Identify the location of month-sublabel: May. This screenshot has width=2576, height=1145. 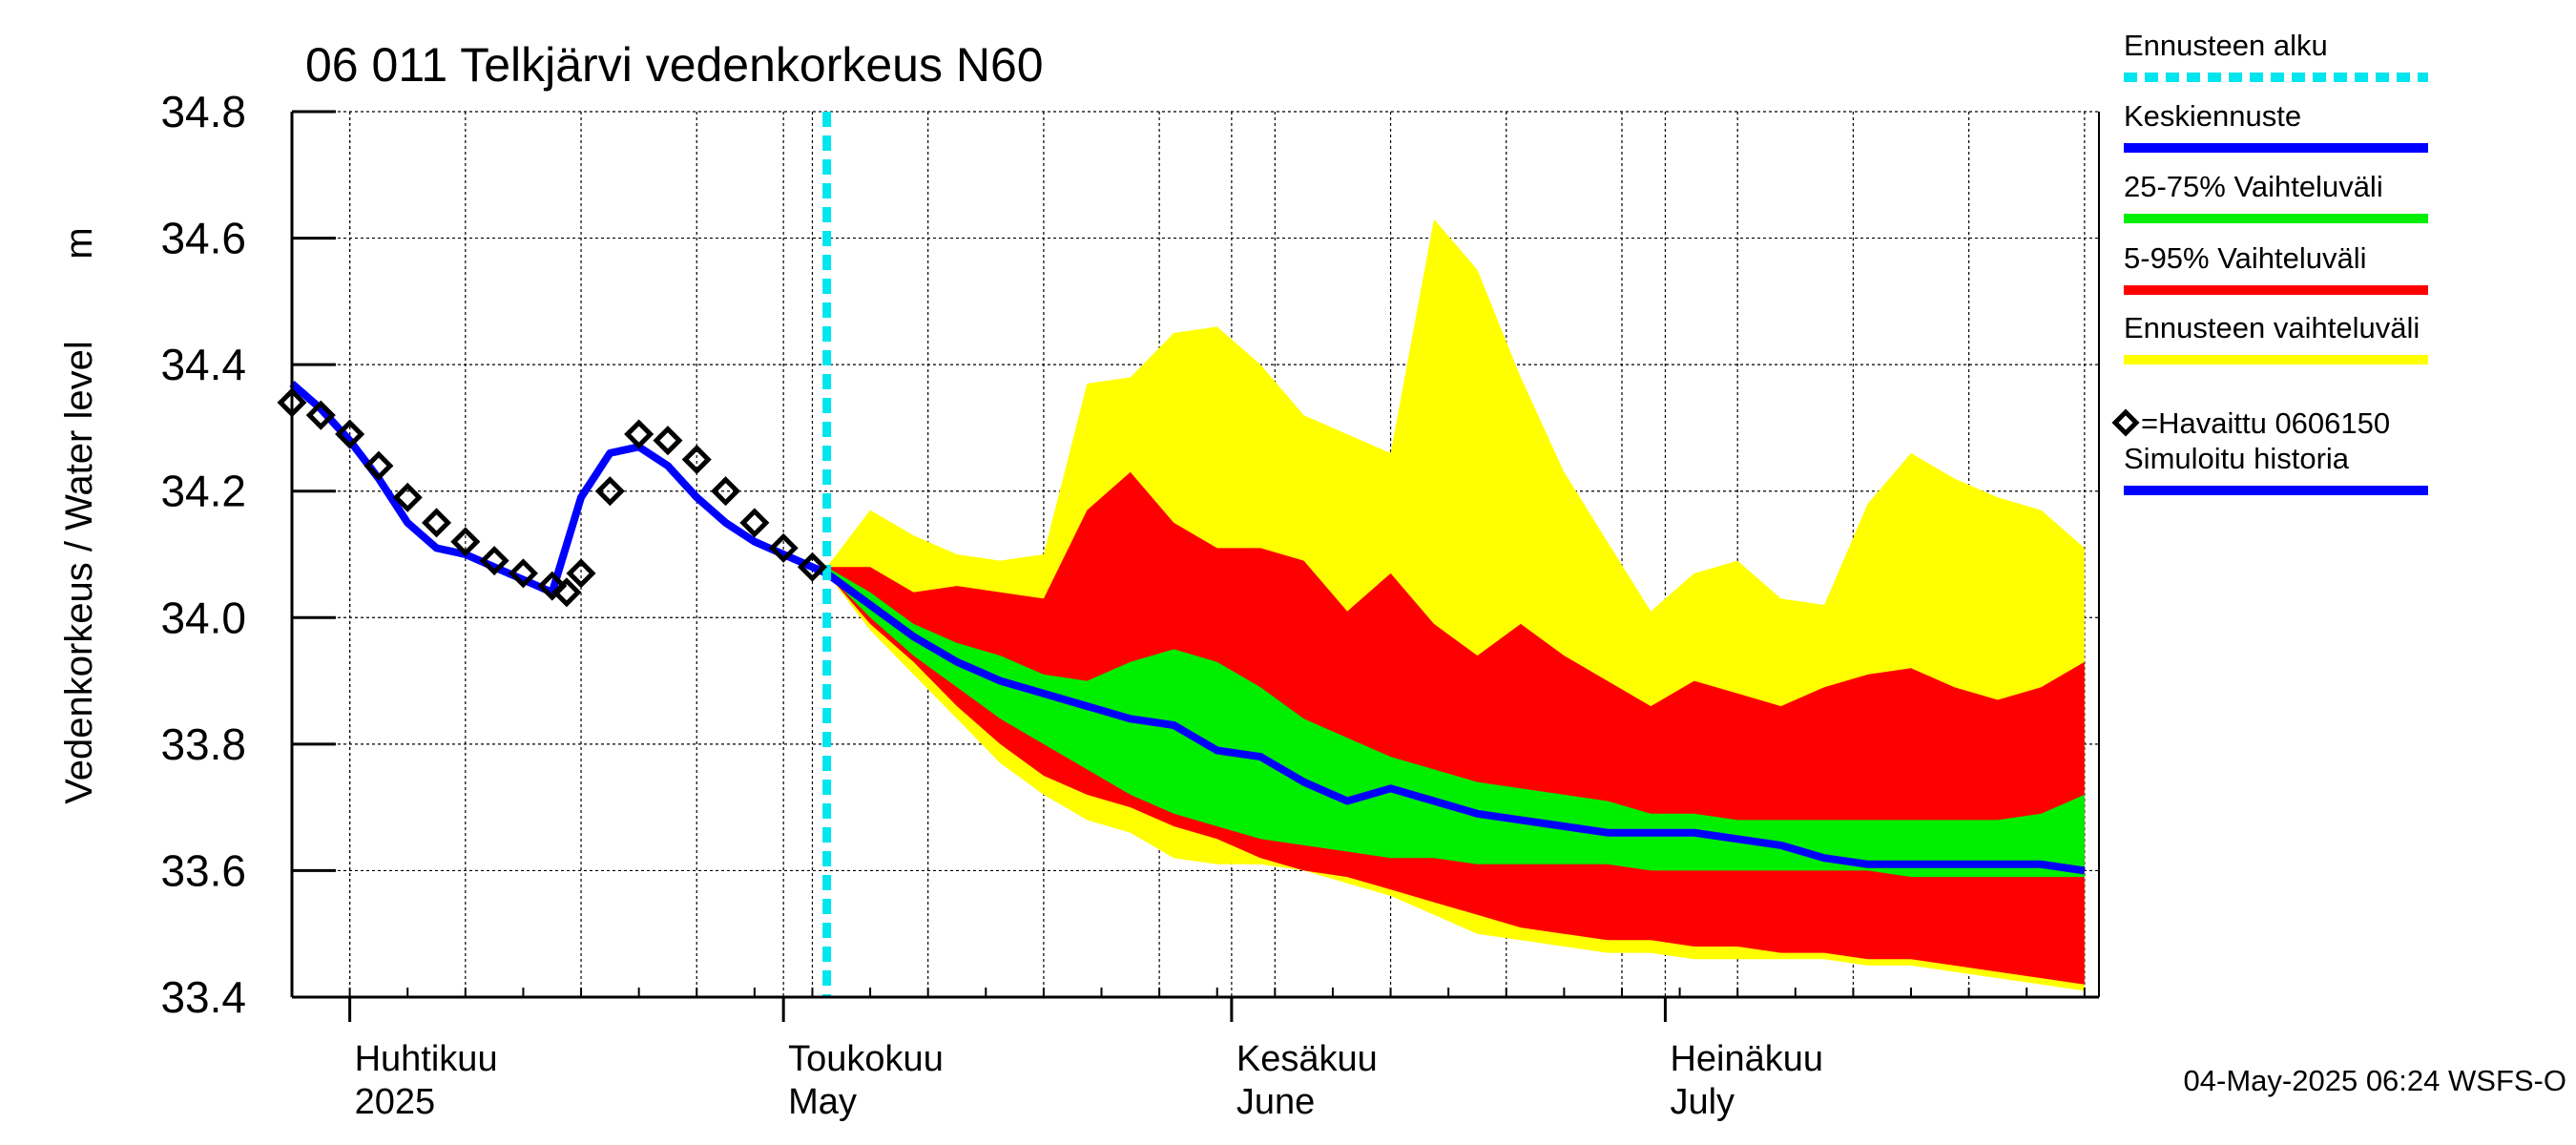
(822, 1102).